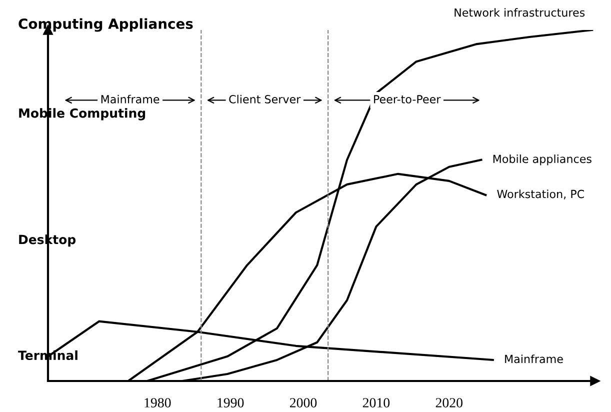 This screenshot has height=412, width=611. Describe the element at coordinates (376, 403) in the screenshot. I see `x-tick-label: 2010` at that location.